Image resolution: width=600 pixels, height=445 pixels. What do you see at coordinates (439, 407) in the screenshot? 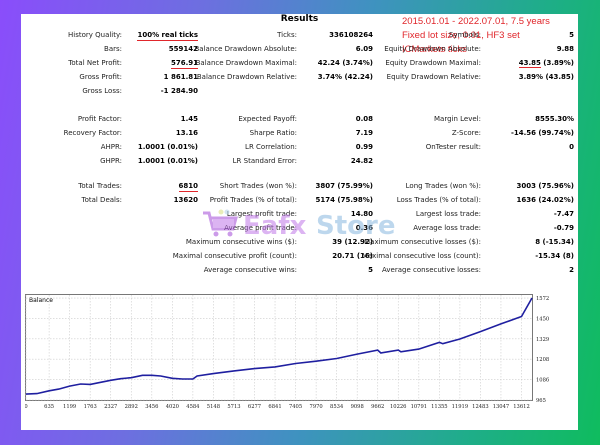
I see `svg-text: 11355` at bounding box center [439, 407].